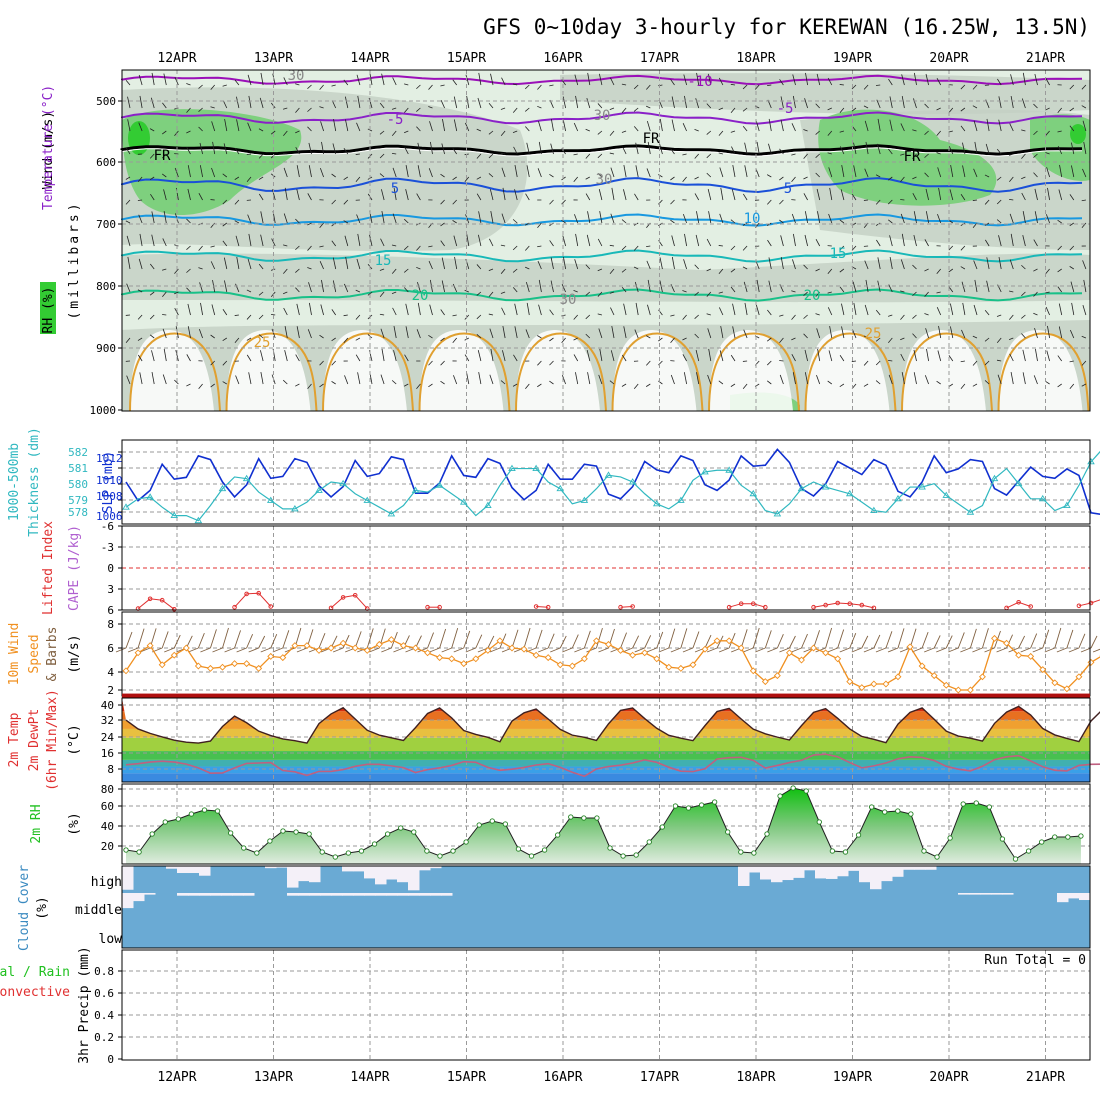 This screenshot has height=1100, width=1100. What do you see at coordinates (52, 654) in the screenshot?
I see `wind-title-3: & Barbs` at bounding box center [52, 654].